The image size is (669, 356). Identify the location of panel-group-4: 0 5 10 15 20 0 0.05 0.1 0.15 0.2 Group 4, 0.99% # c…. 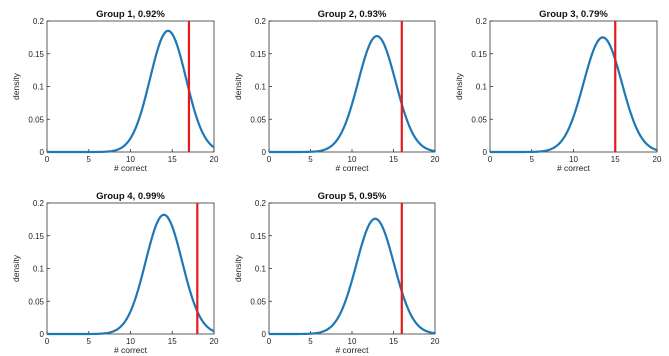
(115, 273).